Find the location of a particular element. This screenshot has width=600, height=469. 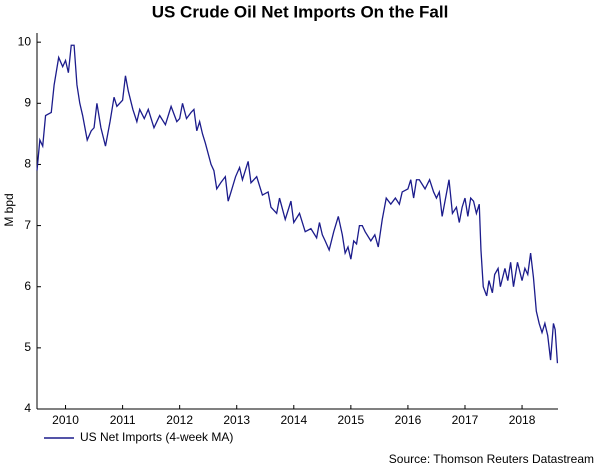

x-tick-label: 2010 is located at coordinates (65, 420).